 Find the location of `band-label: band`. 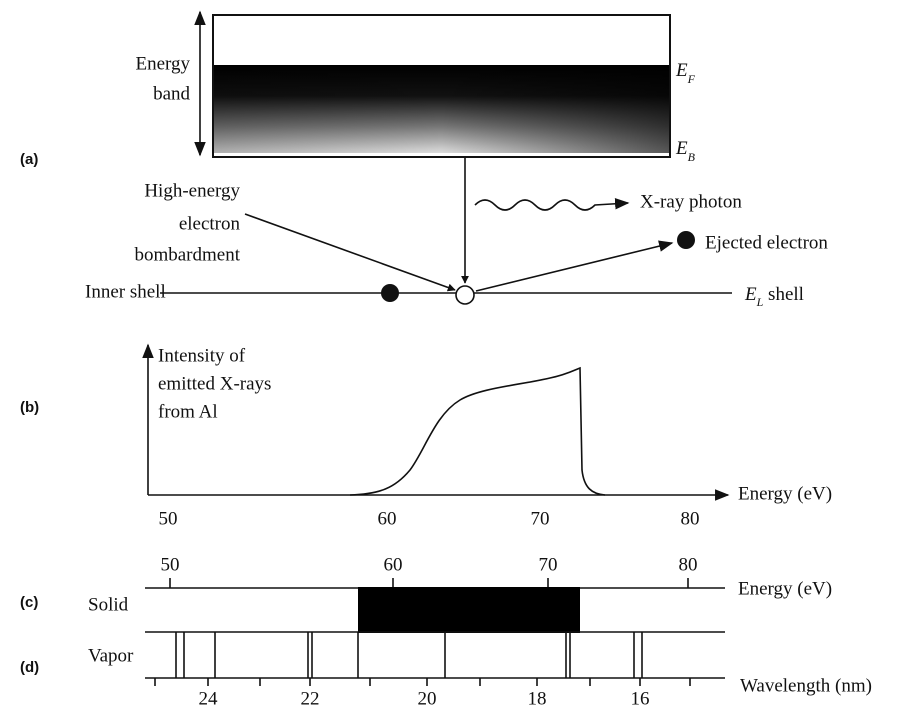

band-label: band is located at coordinates (171, 93).